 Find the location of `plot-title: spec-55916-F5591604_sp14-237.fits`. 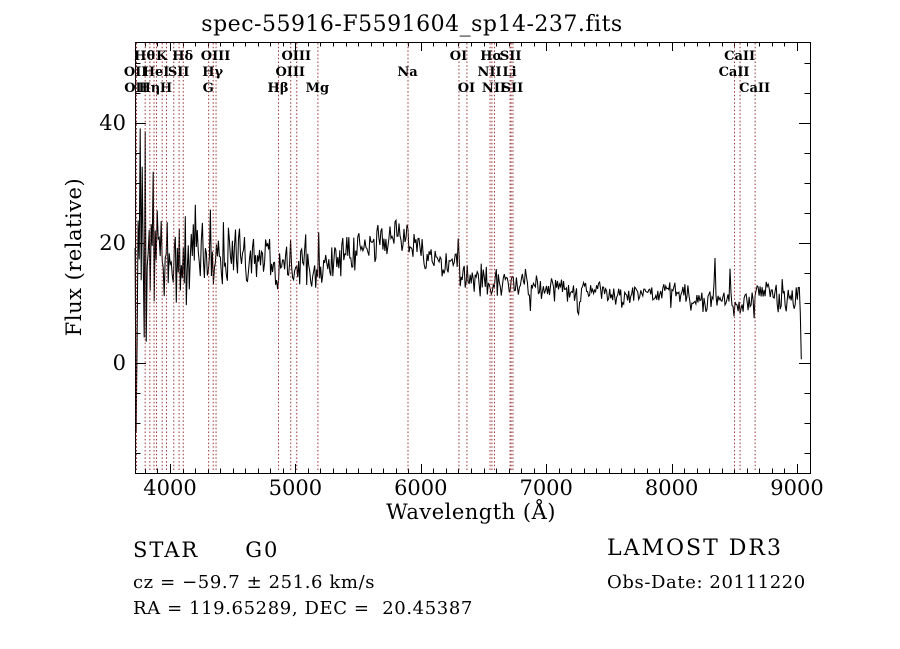

plot-title: spec-55916-F5591604_sp14-237.fits is located at coordinates (412, 24).